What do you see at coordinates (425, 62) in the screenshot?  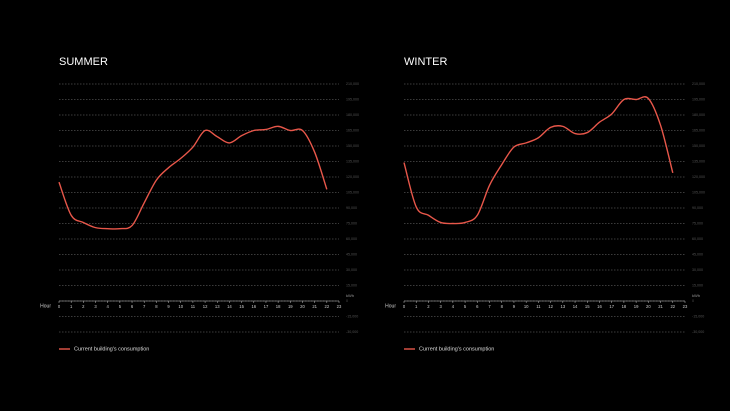 I see `chart-title: WINTER` at bounding box center [425, 62].